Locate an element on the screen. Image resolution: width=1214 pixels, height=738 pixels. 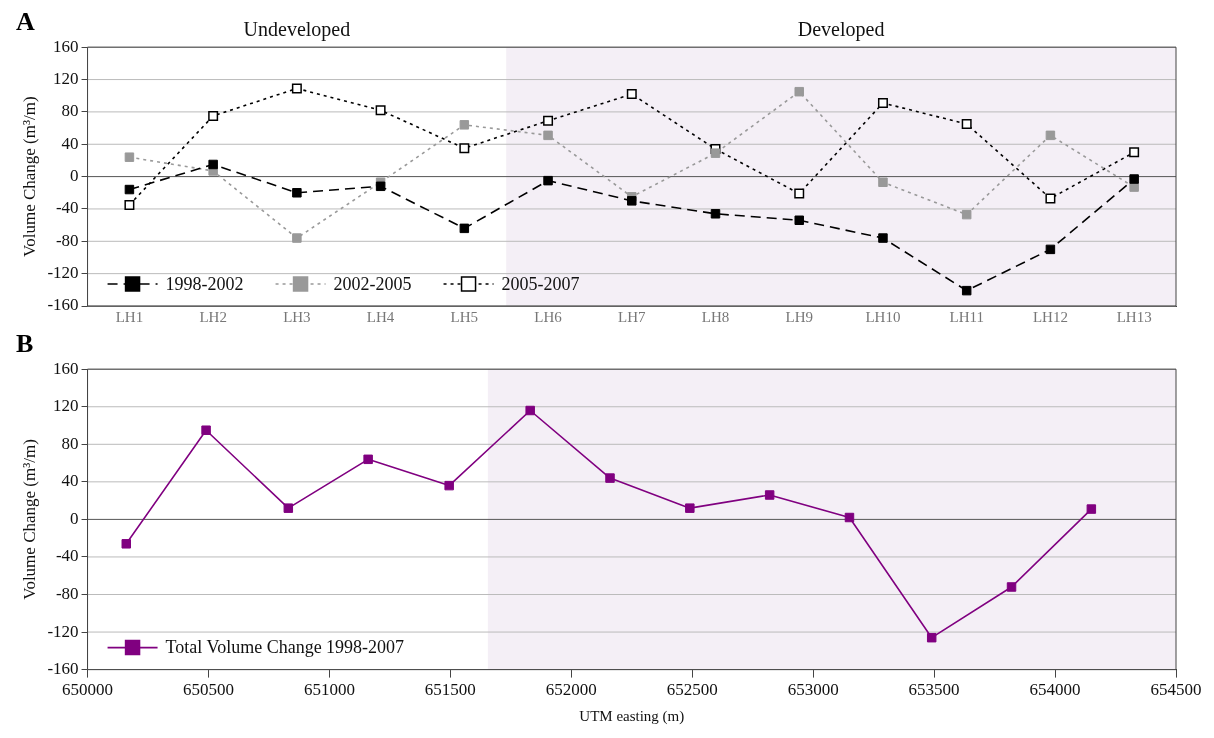
band-label: Developed is located at coordinates (841, 30).